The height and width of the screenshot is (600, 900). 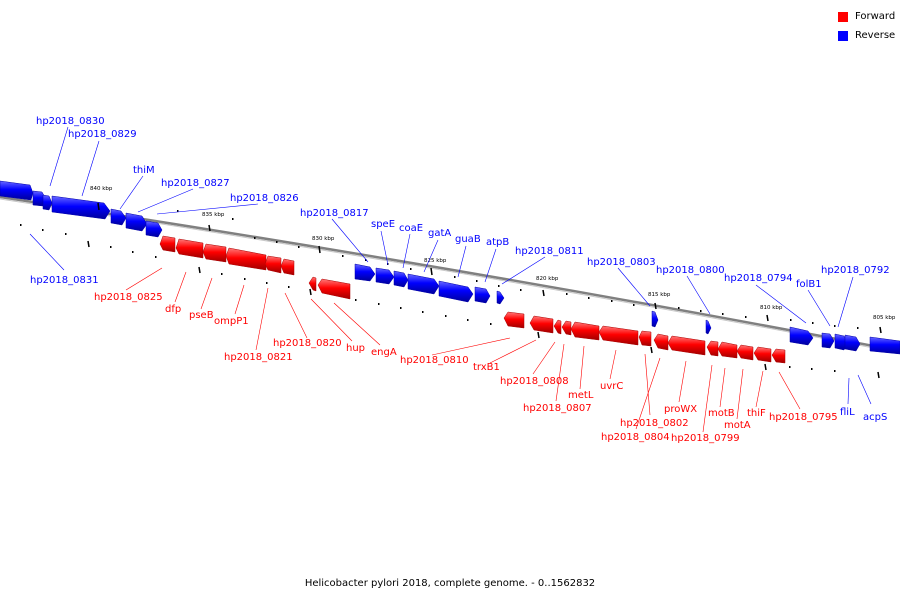 I want to click on gene-label: hp2018_0831, so click(x=64, y=280).